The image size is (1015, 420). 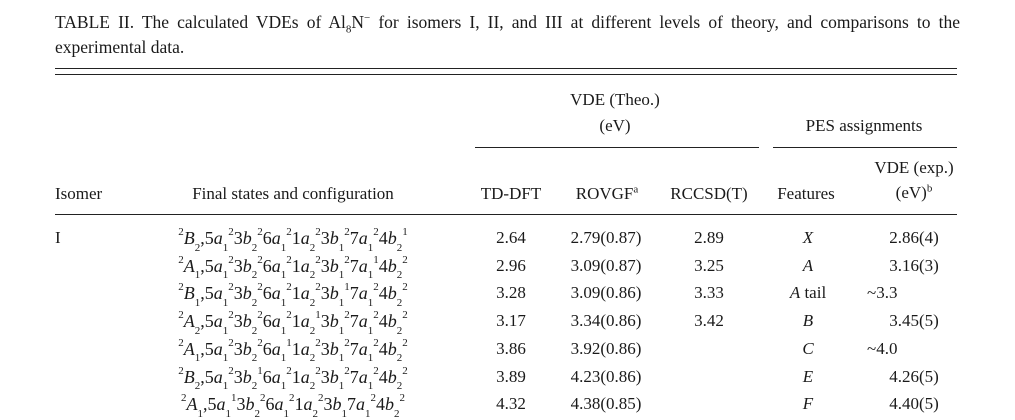 What do you see at coordinates (808, 293) in the screenshot?
I see `feature-cell: A tail` at bounding box center [808, 293].